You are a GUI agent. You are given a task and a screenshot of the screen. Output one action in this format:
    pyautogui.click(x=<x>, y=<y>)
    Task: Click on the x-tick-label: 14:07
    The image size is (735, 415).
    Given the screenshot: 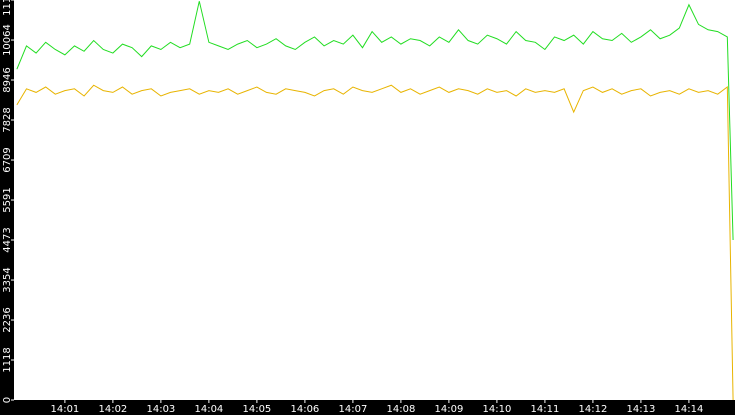 What is the action you would take?
    pyautogui.click(x=352, y=409)
    